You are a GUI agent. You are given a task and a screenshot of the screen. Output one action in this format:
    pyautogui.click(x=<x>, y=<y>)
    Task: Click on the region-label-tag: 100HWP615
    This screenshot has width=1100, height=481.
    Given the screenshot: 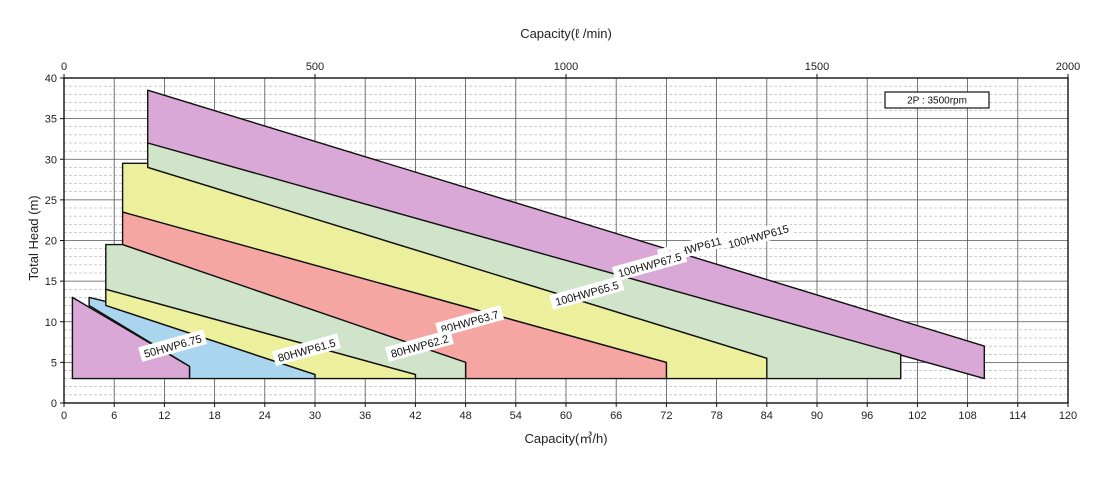 What is the action you would take?
    pyautogui.click(x=758, y=236)
    